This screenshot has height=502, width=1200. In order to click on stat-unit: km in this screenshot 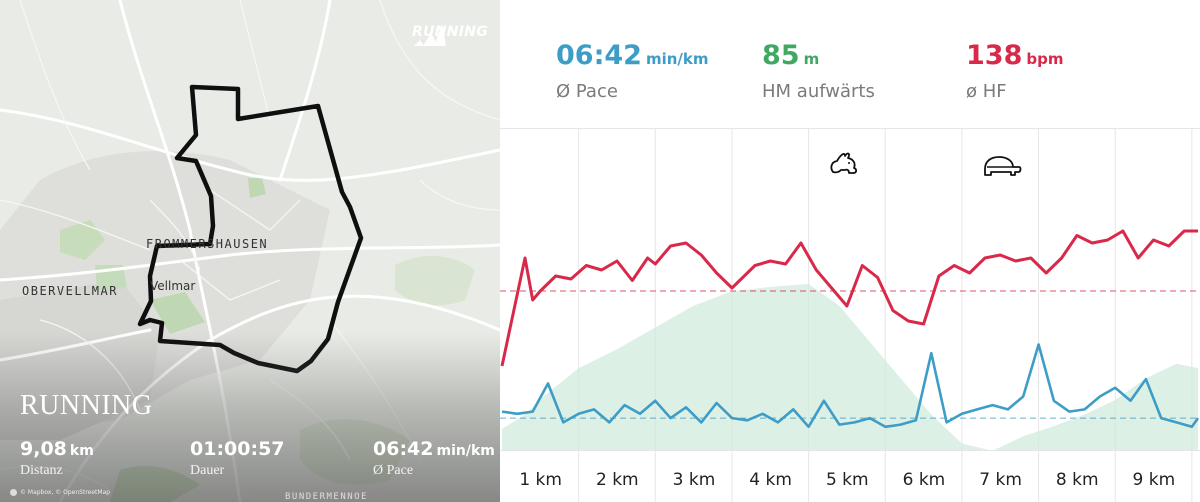, I will do `click(81, 451)`.